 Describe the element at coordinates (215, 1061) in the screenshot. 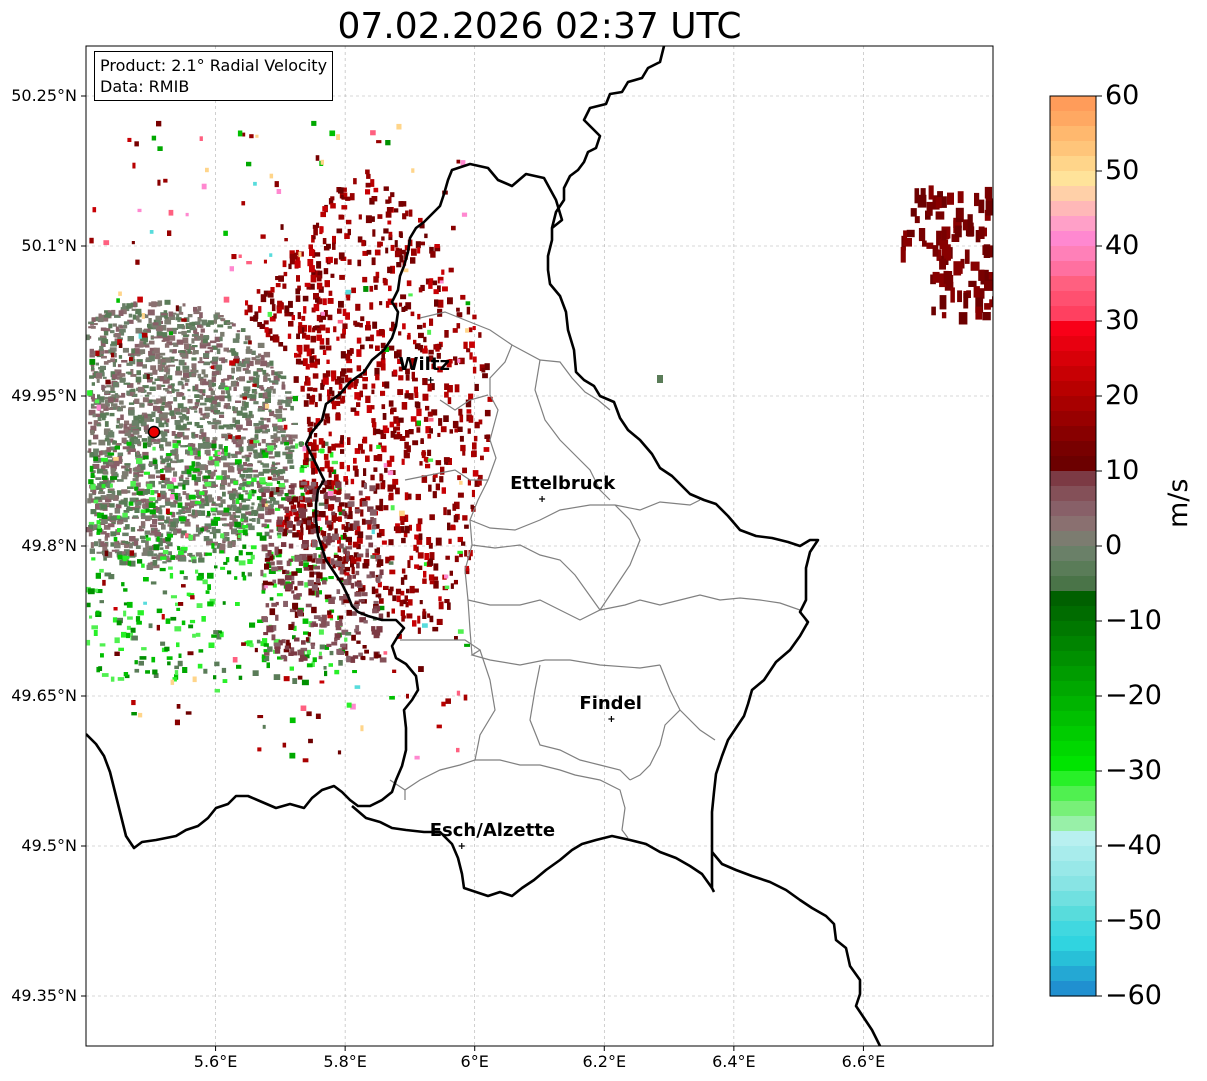

I see `lon-tick-label: 5.6°E` at that location.